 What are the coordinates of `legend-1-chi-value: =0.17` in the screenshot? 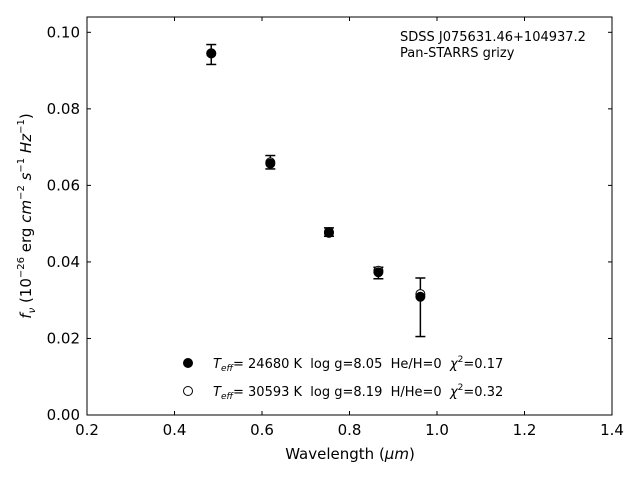 It's located at (483, 364).